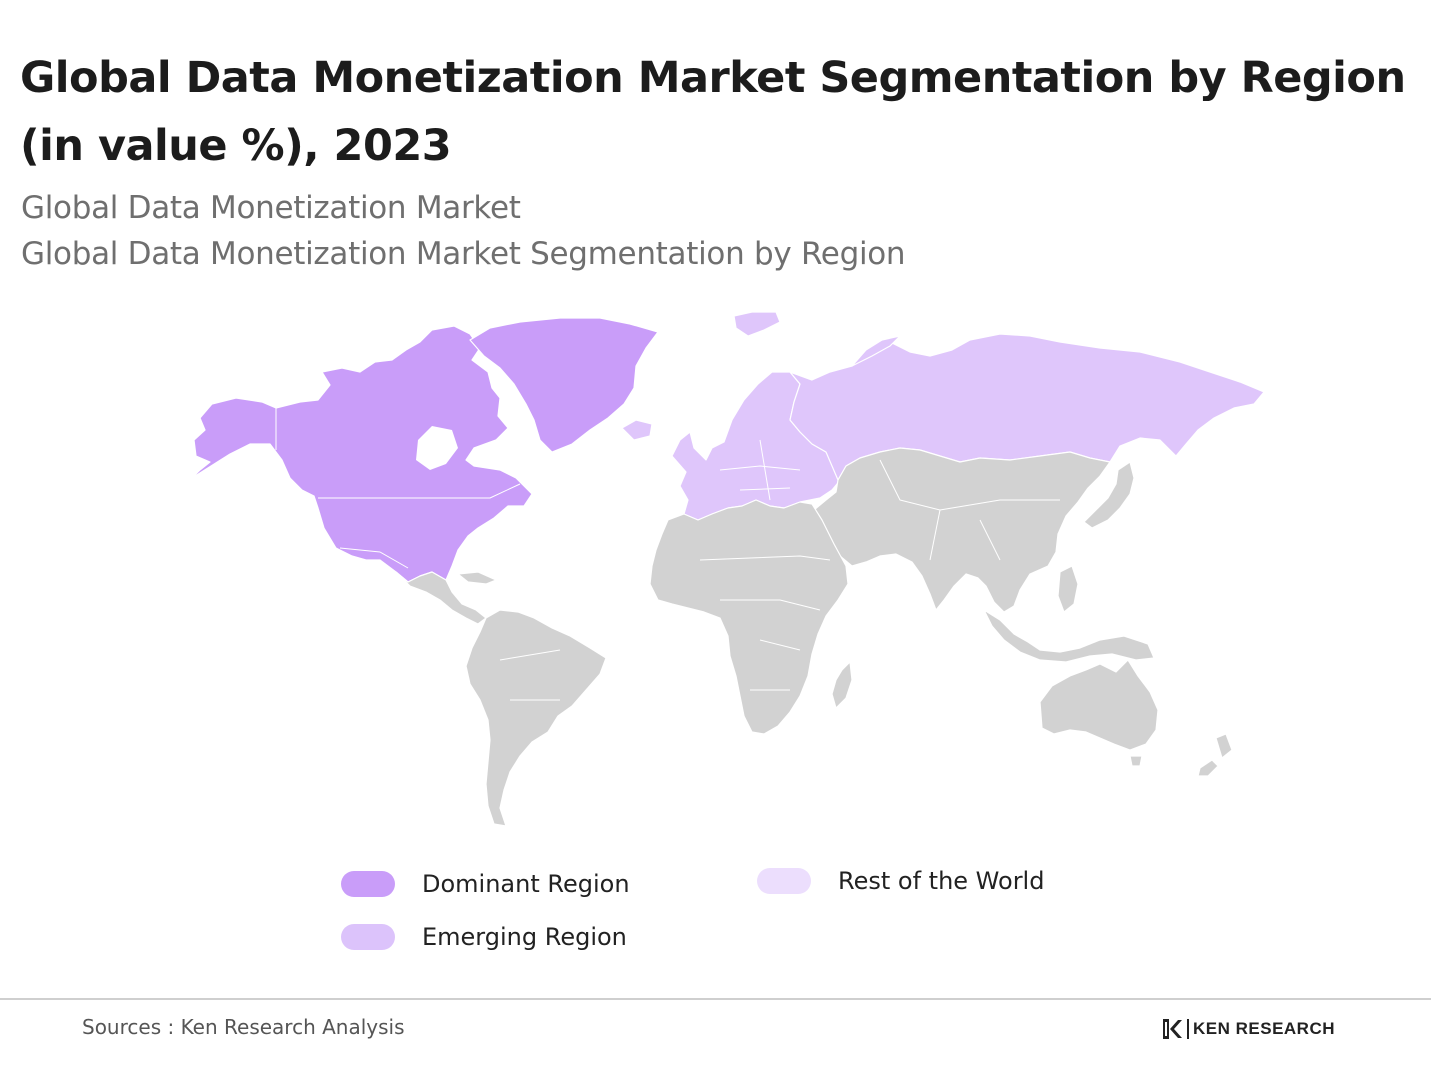 The image size is (1431, 1073). Describe the element at coordinates (749, 617) in the screenshot. I see `region-africa` at that location.